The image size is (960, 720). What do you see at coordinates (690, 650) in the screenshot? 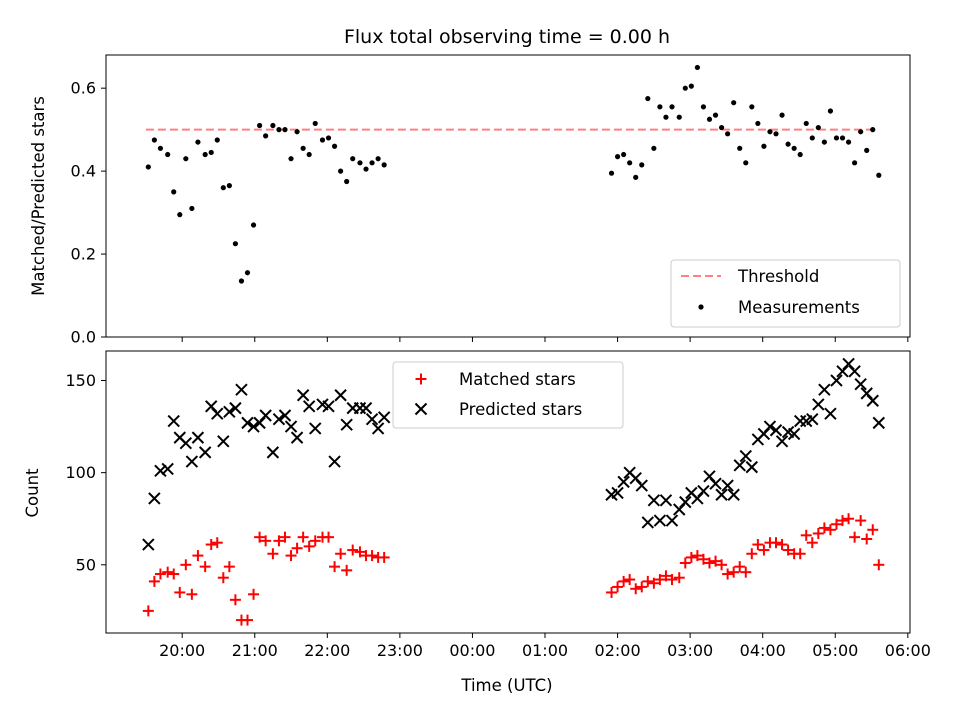
I see `x-tick-label: 03:00` at bounding box center [690, 650].